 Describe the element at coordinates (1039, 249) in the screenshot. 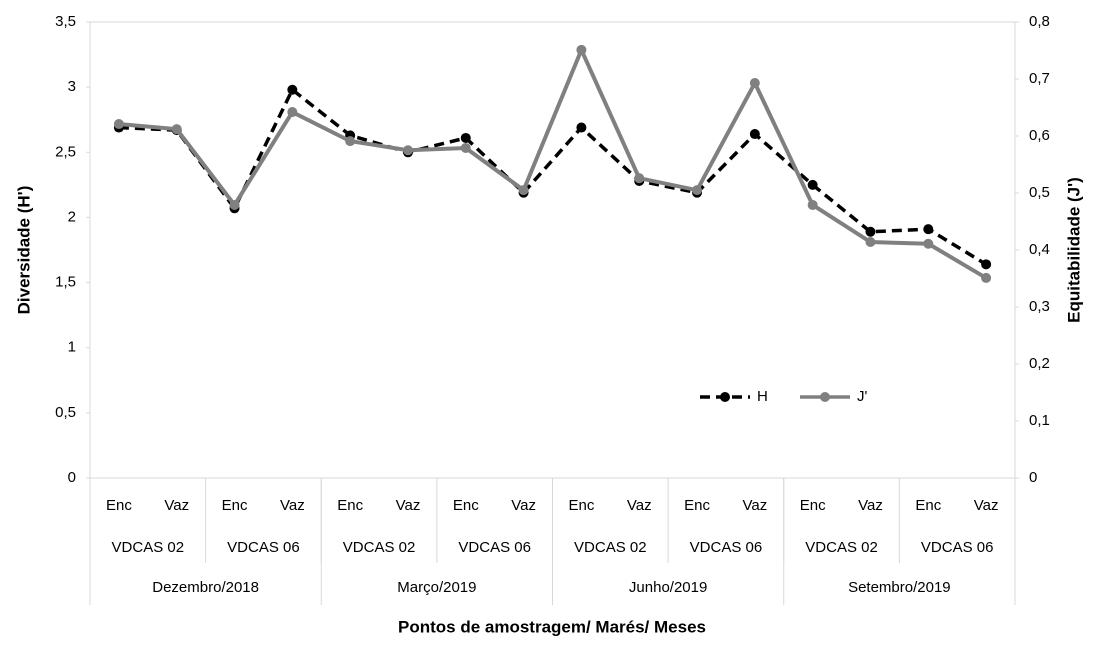

I see `y2-tick-label: 0,4` at that location.